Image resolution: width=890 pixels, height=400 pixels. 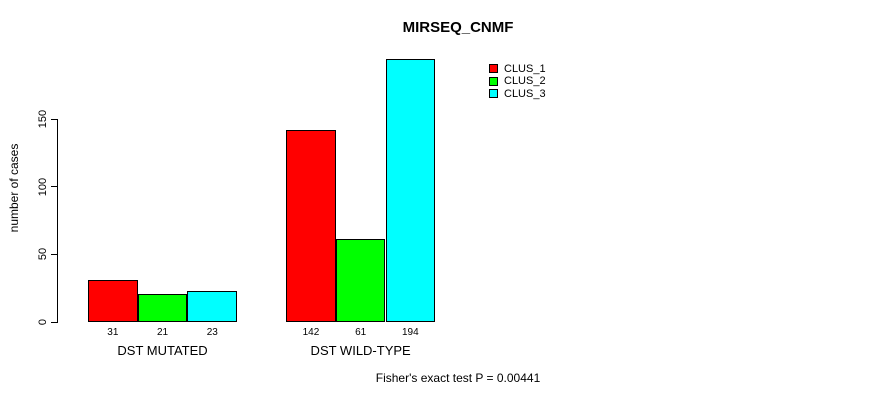 What do you see at coordinates (113, 301) in the screenshot?
I see `bar-clus_1-group1` at bounding box center [113, 301].